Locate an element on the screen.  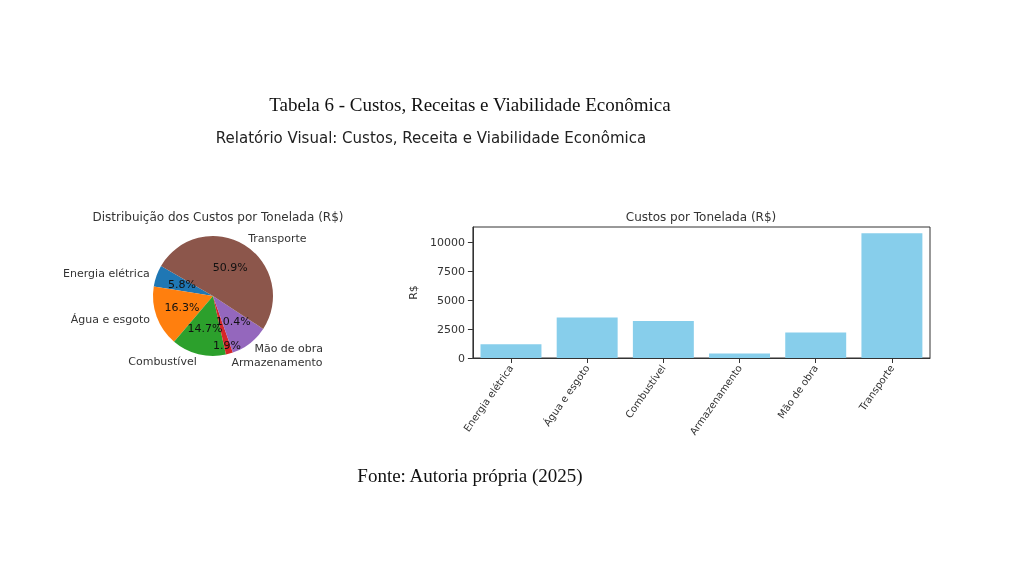
y-tick-label: 7500 is located at coordinates (450, 271).